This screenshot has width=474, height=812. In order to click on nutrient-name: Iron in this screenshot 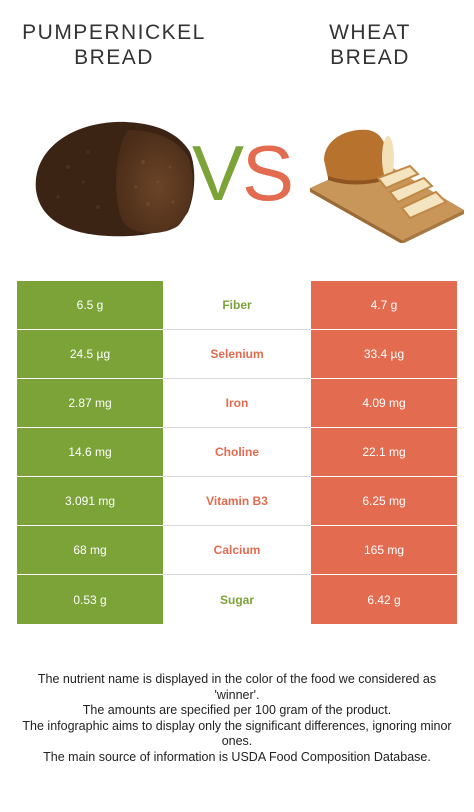, I will do `click(237, 403)`.